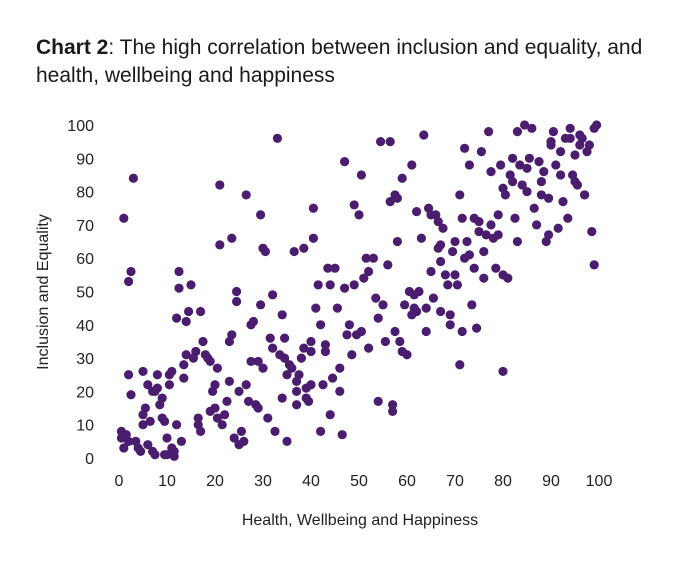 Image resolution: width=700 pixels, height=571 pixels. I want to click on y-tick-label: 50, so click(85, 293).